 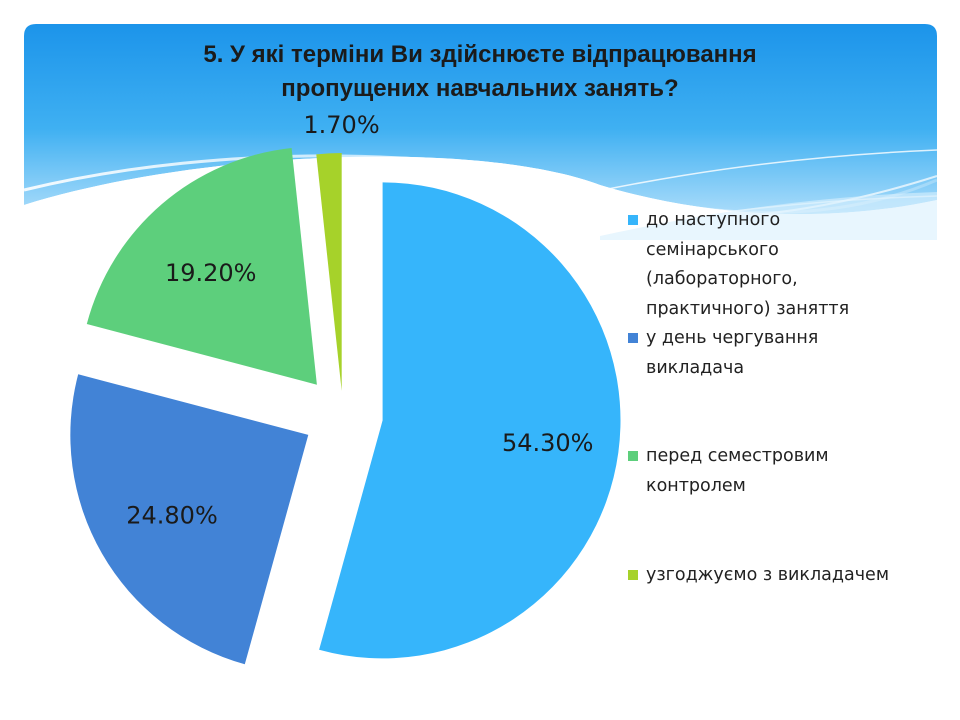 What do you see at coordinates (722, 279) in the screenshot?
I see `legend-label-0-line-3: (лабораторного,` at bounding box center [722, 279].